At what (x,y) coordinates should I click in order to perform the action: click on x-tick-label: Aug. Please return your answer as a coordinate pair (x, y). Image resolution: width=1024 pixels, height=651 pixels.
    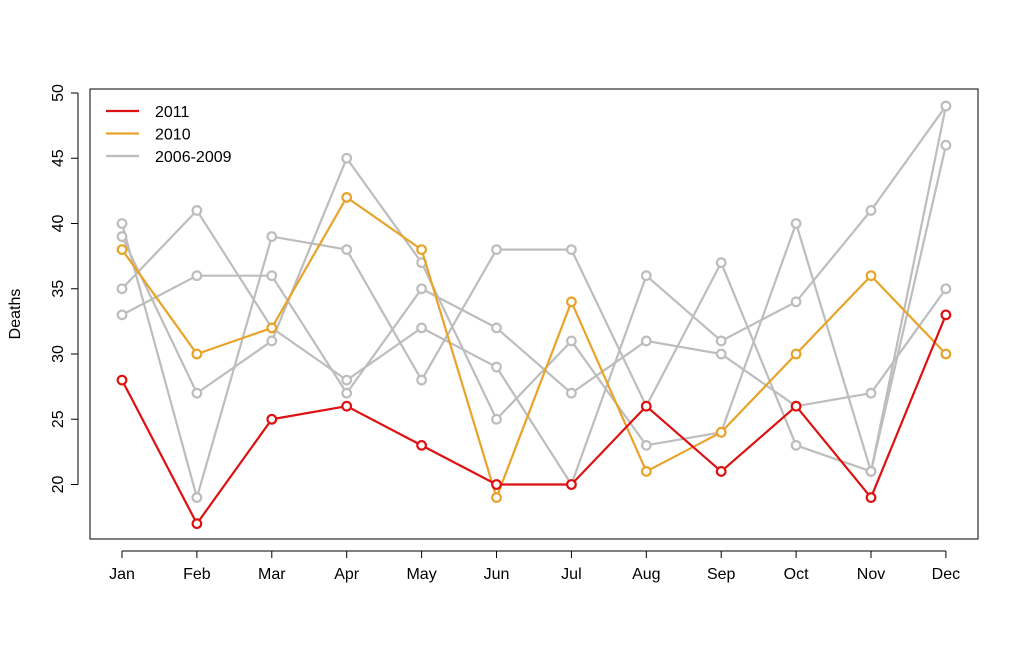
    Looking at the image, I should click on (646, 574).